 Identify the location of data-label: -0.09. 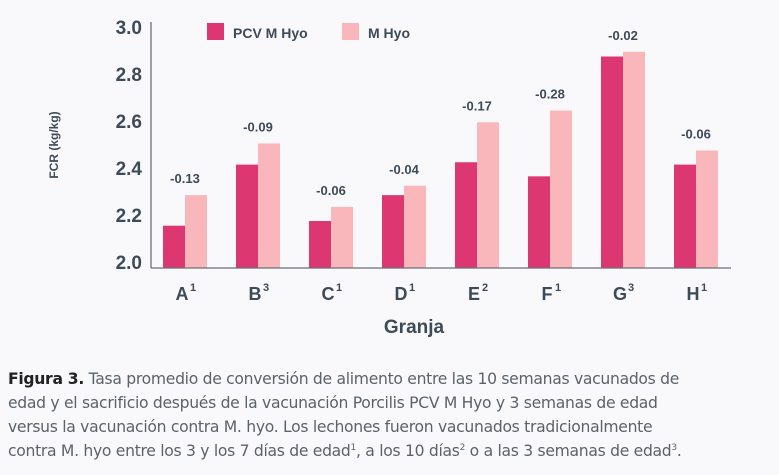
(258, 126).